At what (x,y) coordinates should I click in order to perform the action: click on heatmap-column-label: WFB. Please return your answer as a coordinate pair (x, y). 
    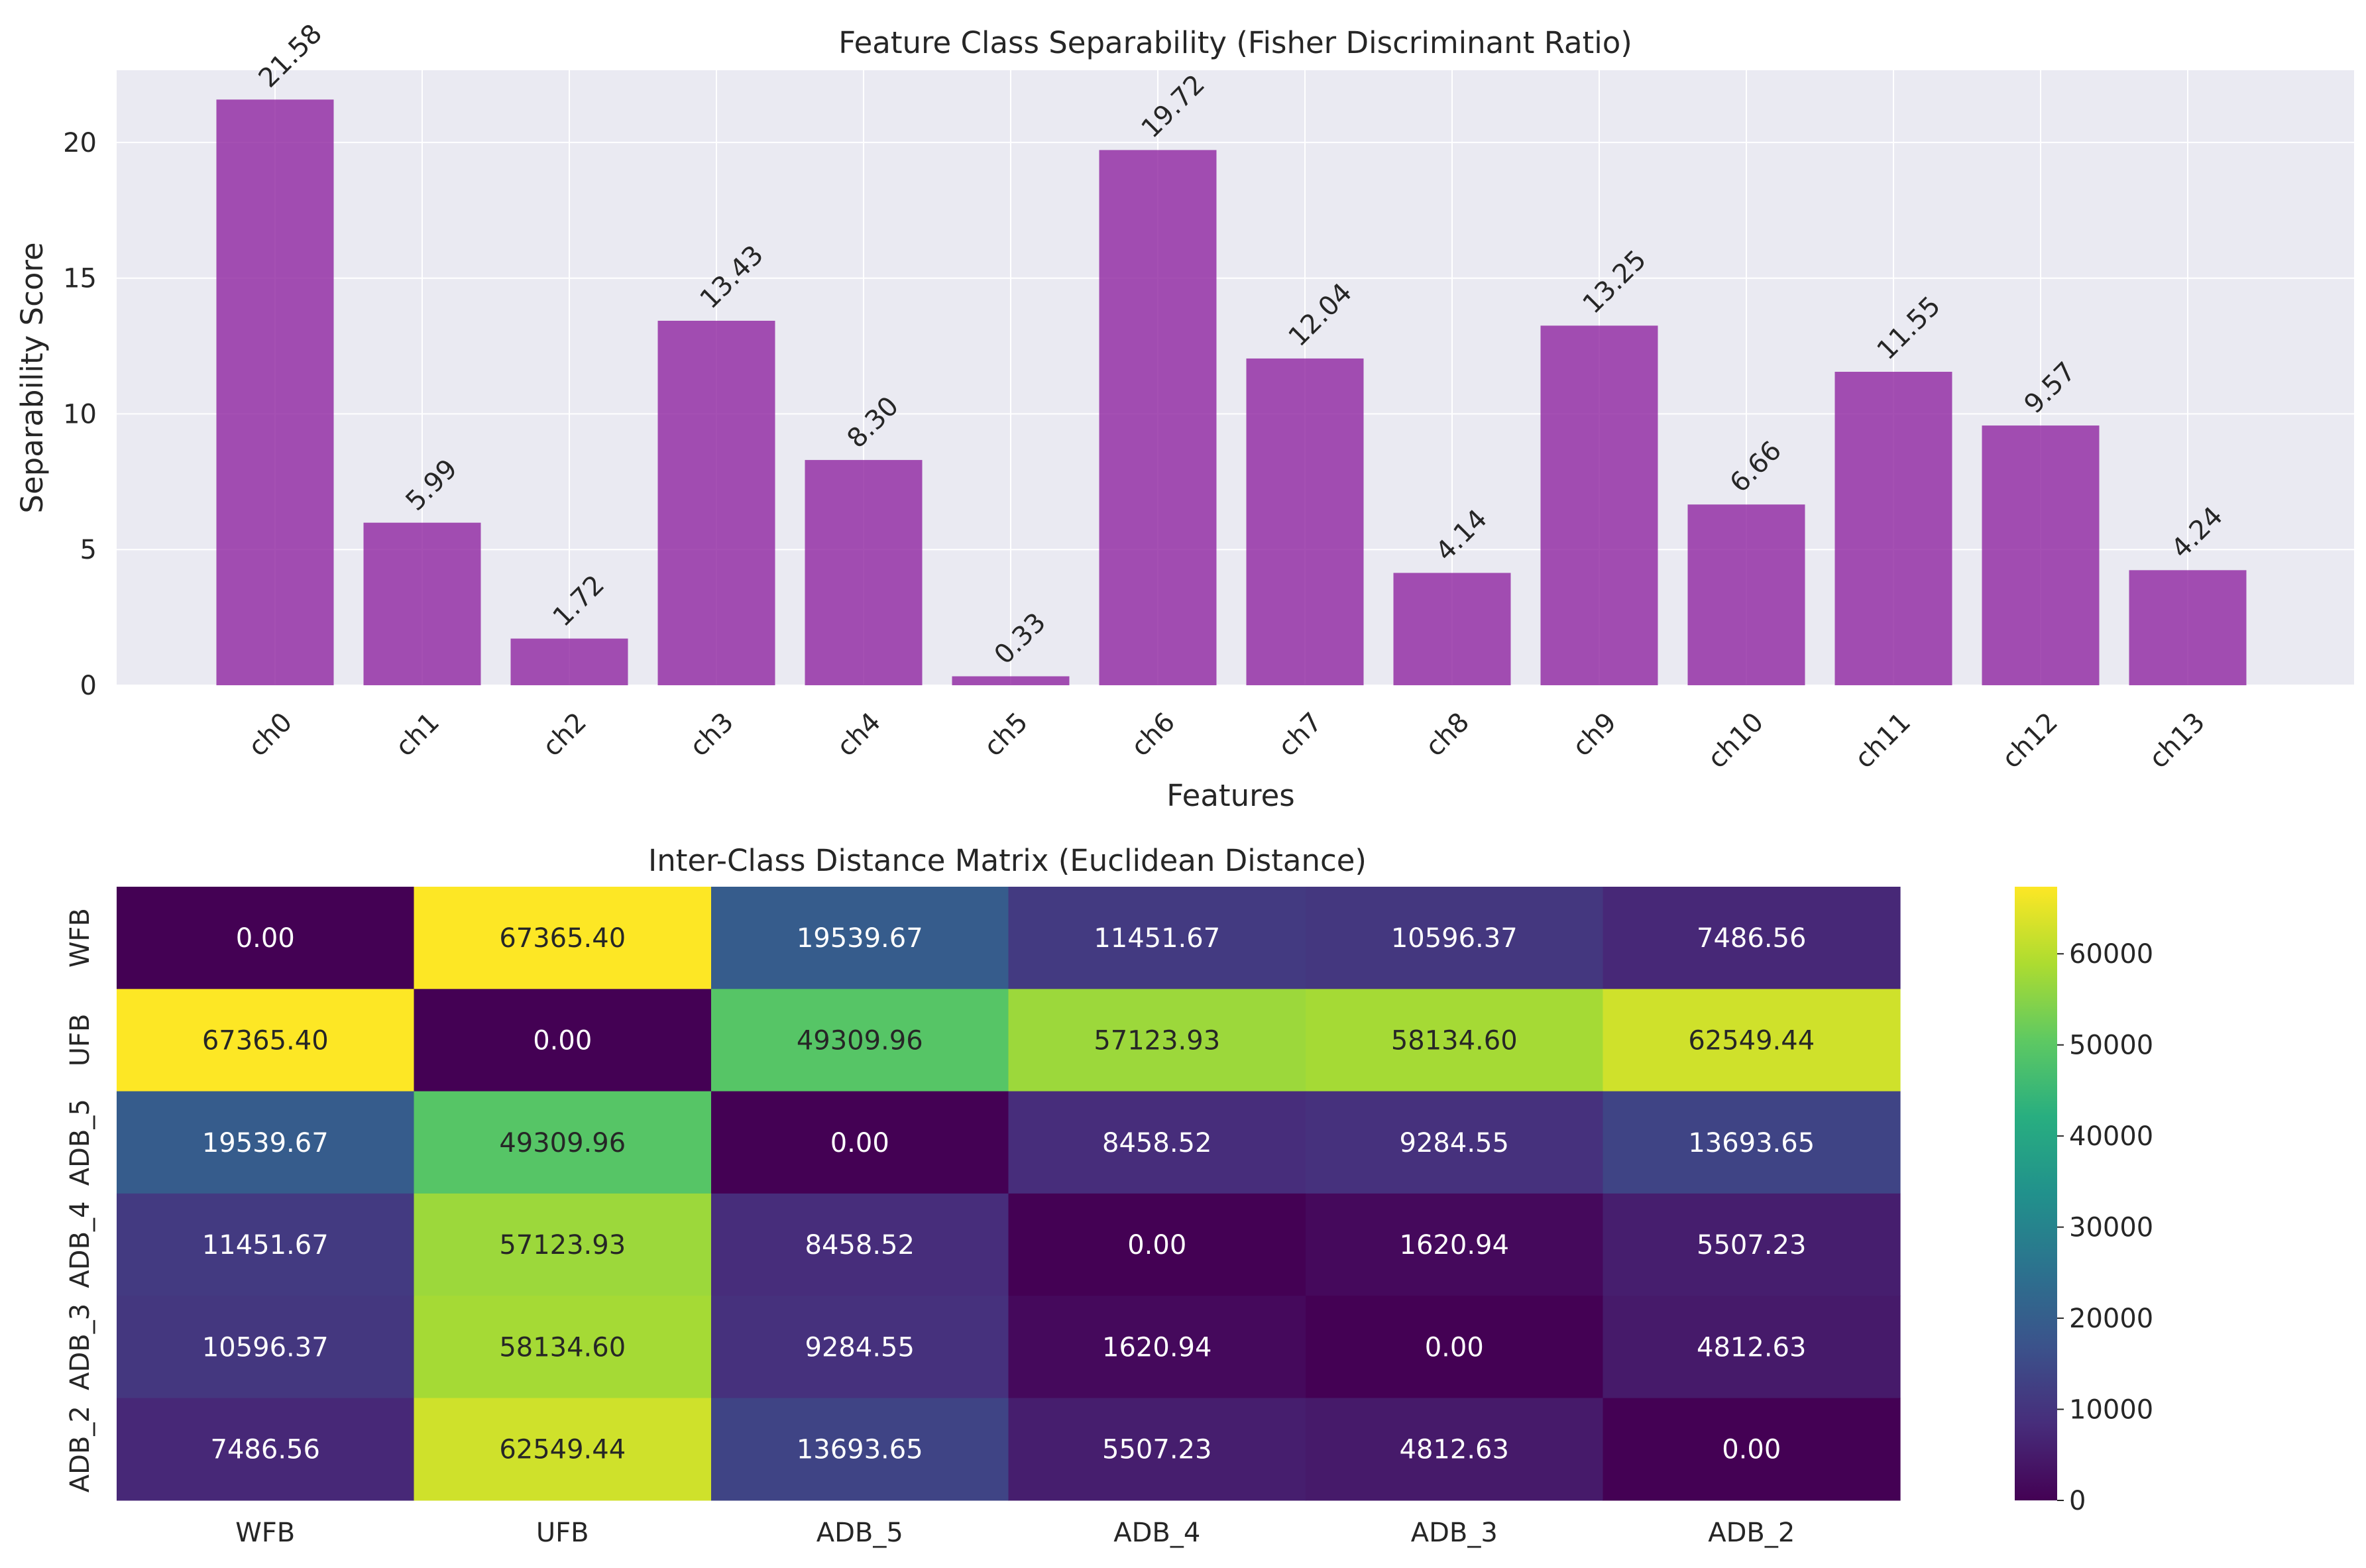
    Looking at the image, I should click on (265, 1533).